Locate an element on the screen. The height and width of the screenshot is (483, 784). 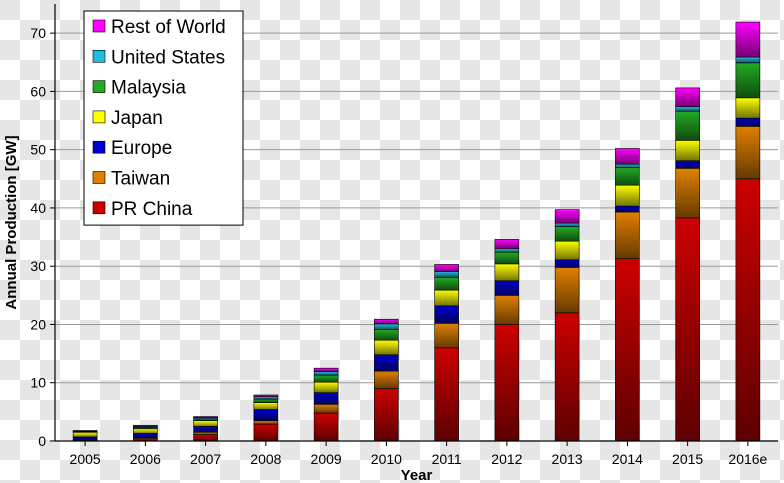
x-tick-label: 2016e is located at coordinates (747, 459).